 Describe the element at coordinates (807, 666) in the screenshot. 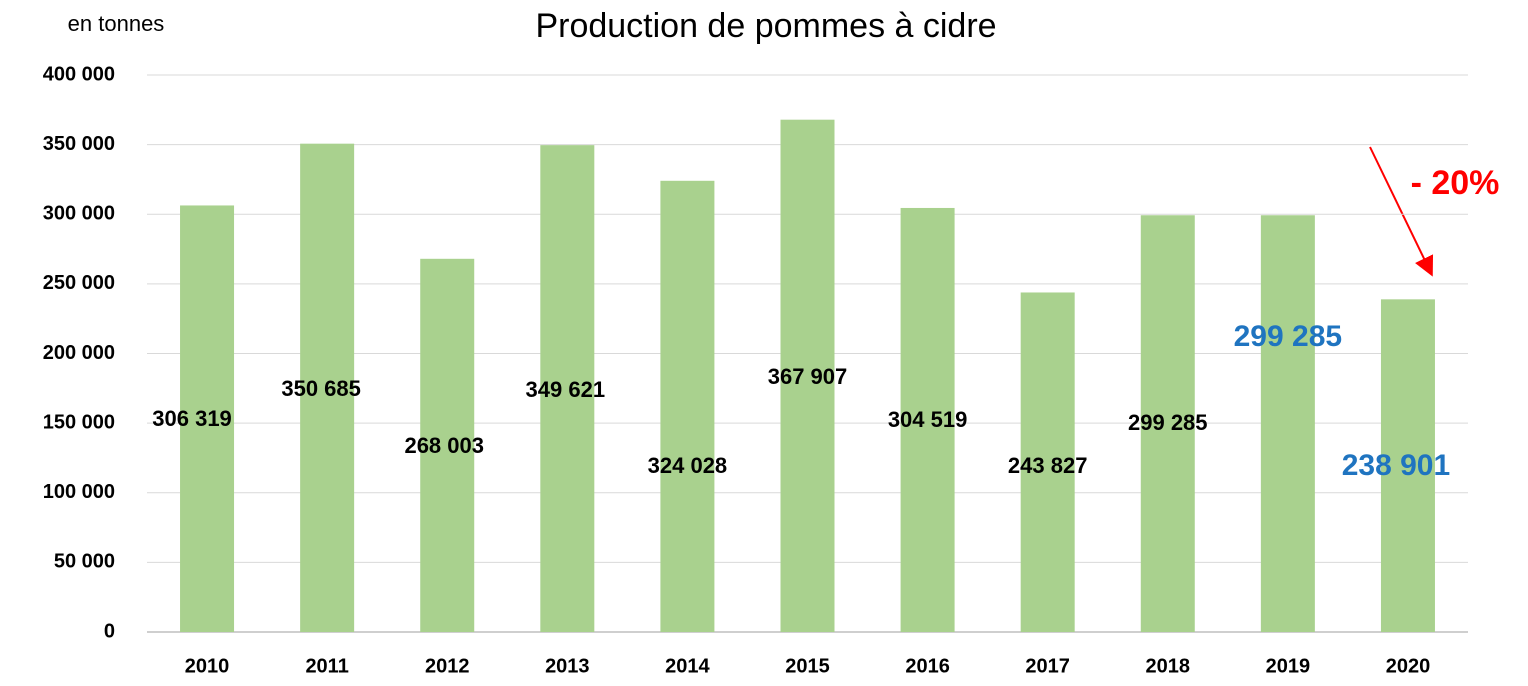

I see `x-tick-label: 2015` at that location.